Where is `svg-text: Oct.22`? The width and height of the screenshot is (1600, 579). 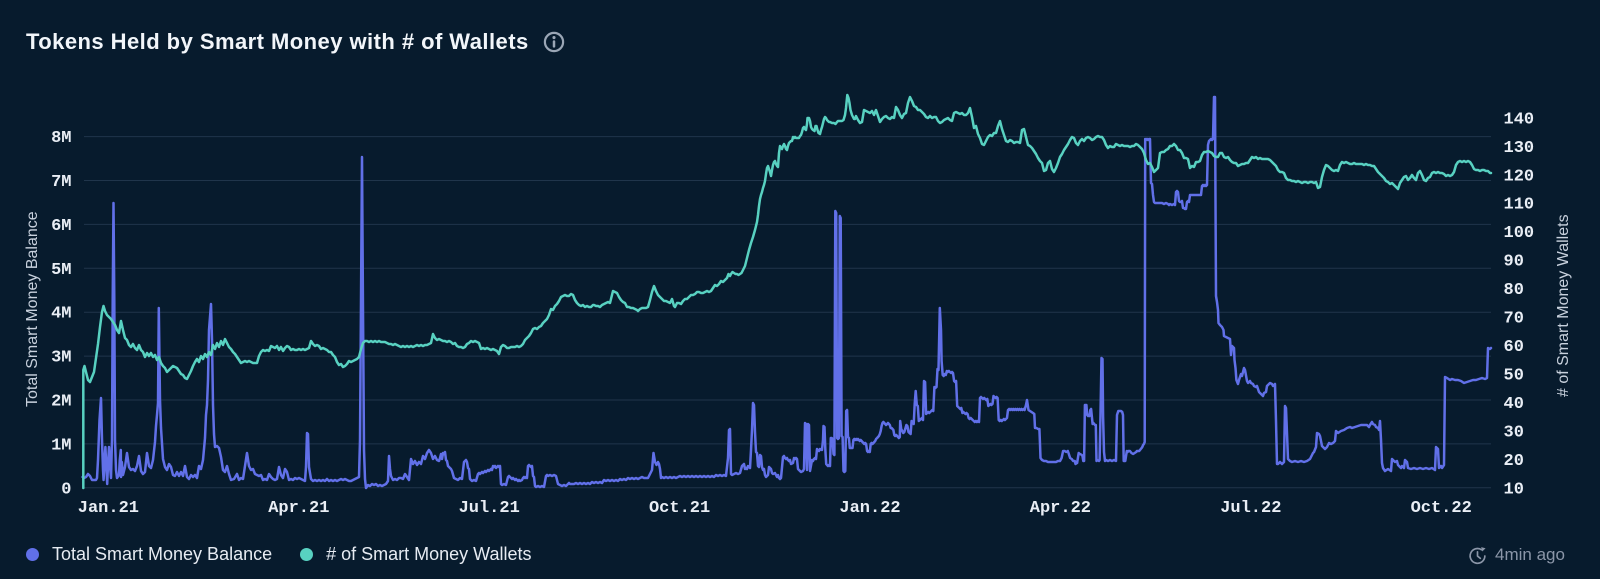
svg-text: Oct.22 is located at coordinates (1441, 508).